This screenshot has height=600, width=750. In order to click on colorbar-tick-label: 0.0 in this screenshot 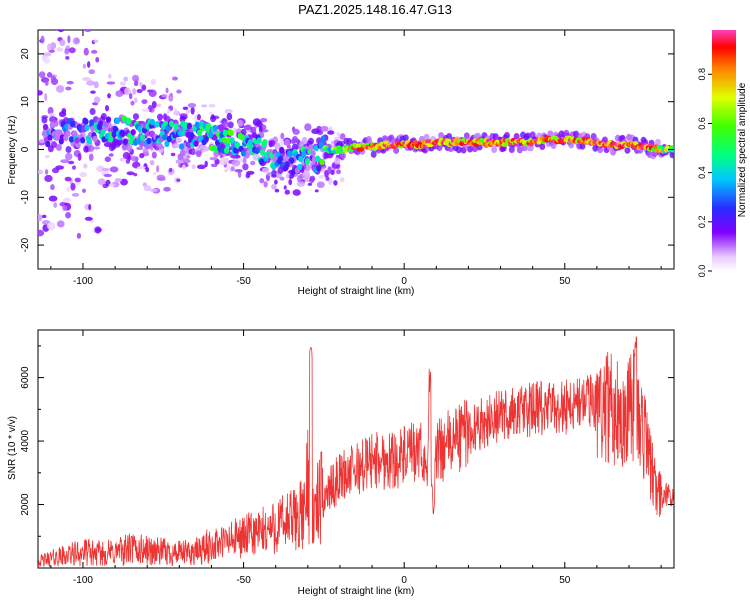, I will do `click(702, 271)`.